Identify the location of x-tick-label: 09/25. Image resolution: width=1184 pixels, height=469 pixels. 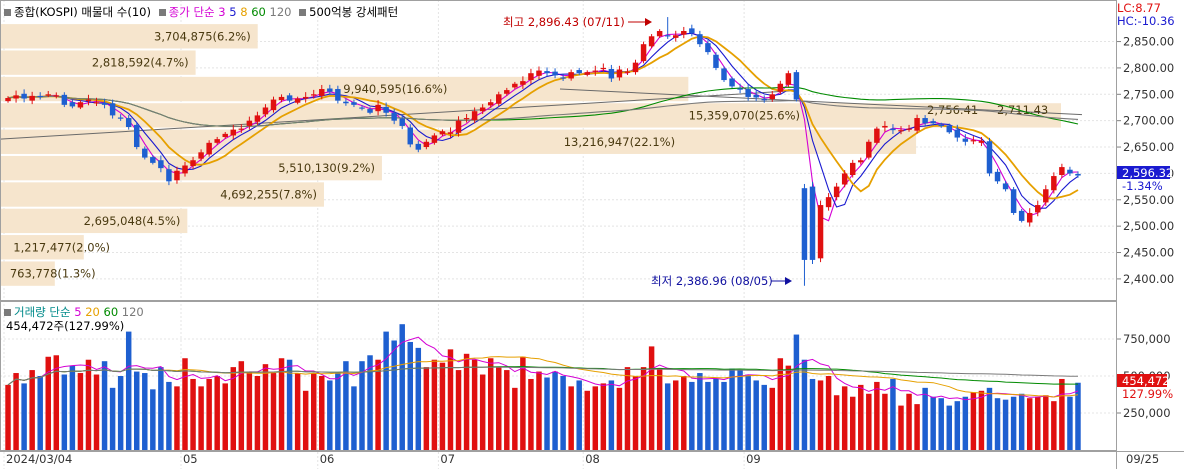
(1142, 459).